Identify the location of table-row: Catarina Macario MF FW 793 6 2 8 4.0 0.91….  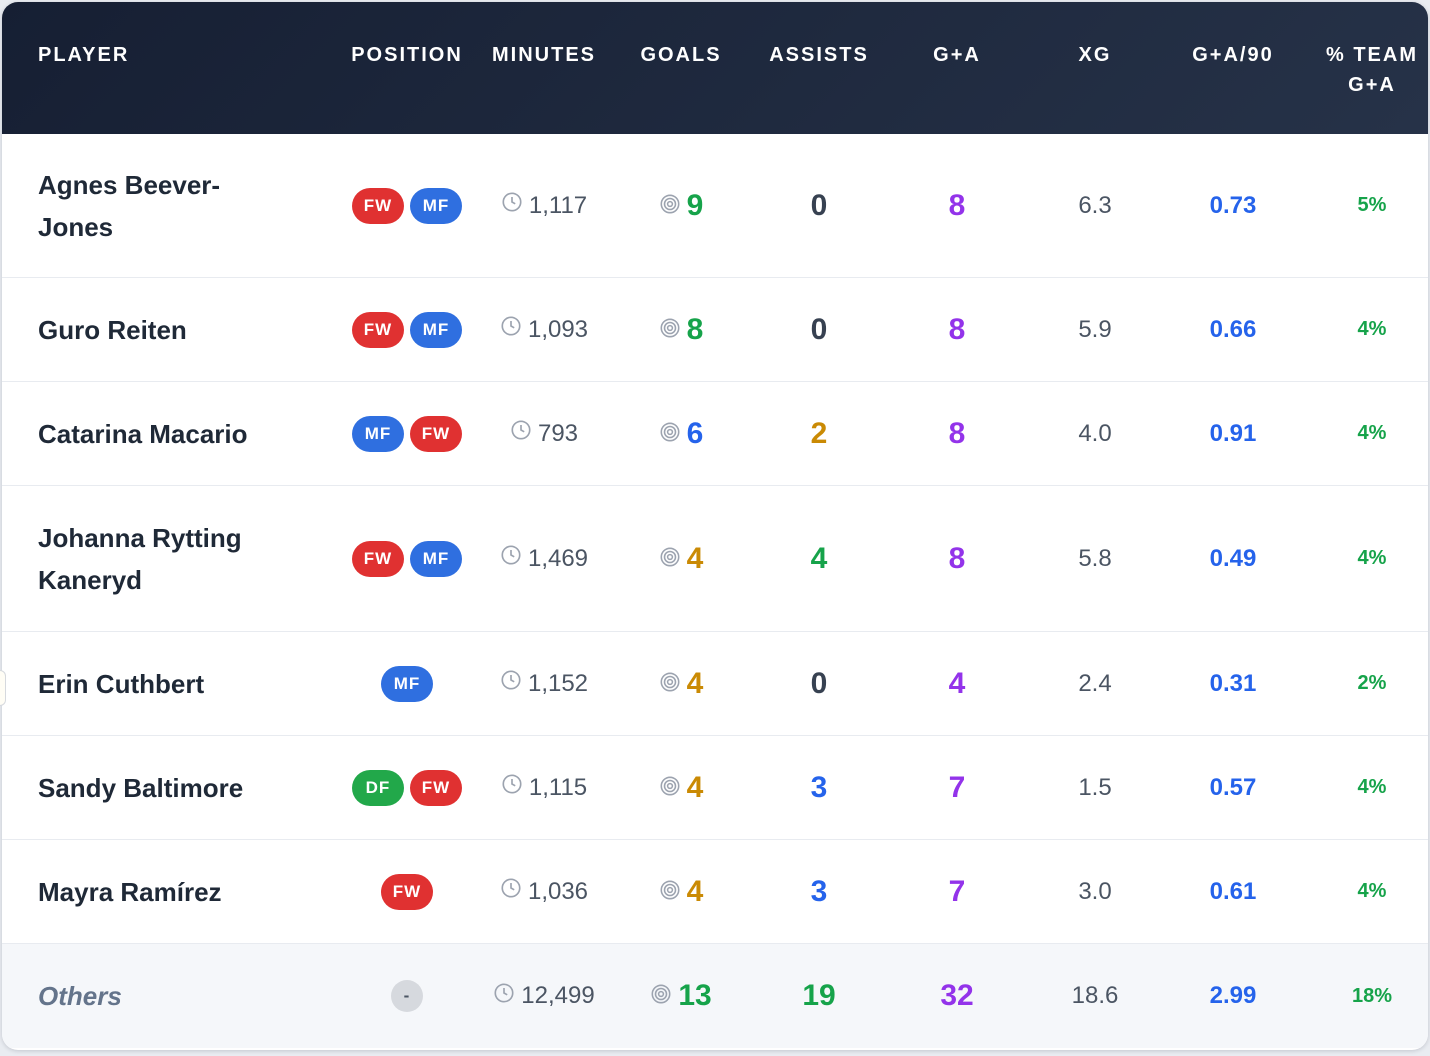
(715, 434).